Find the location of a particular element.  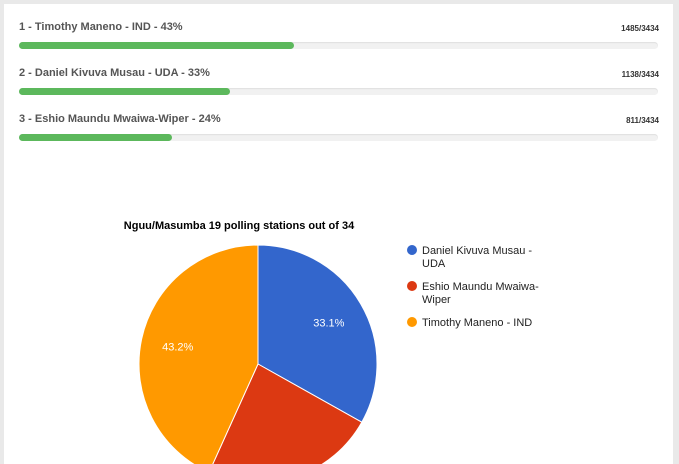

vote-count: 1138/3434 is located at coordinates (640, 74).